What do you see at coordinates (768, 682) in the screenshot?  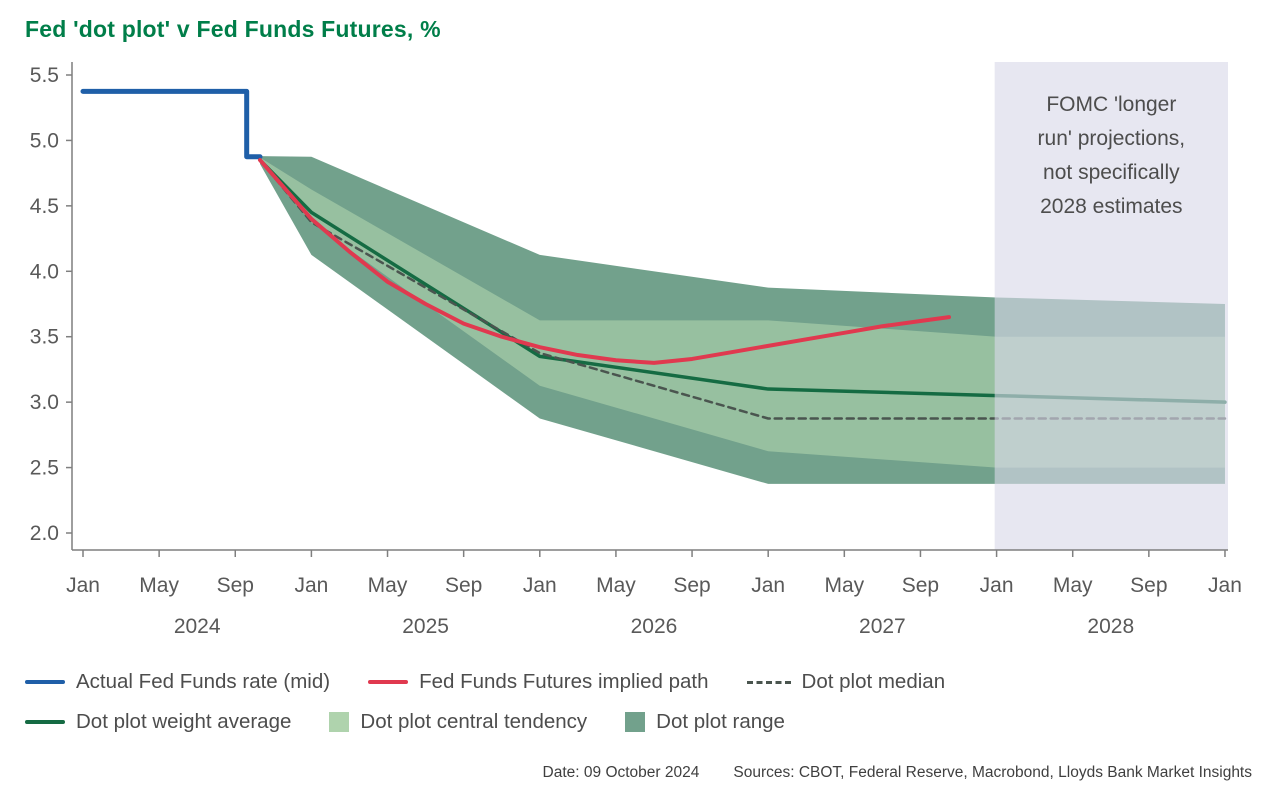 I see `legend-swatch-dot-plot-median` at bounding box center [768, 682].